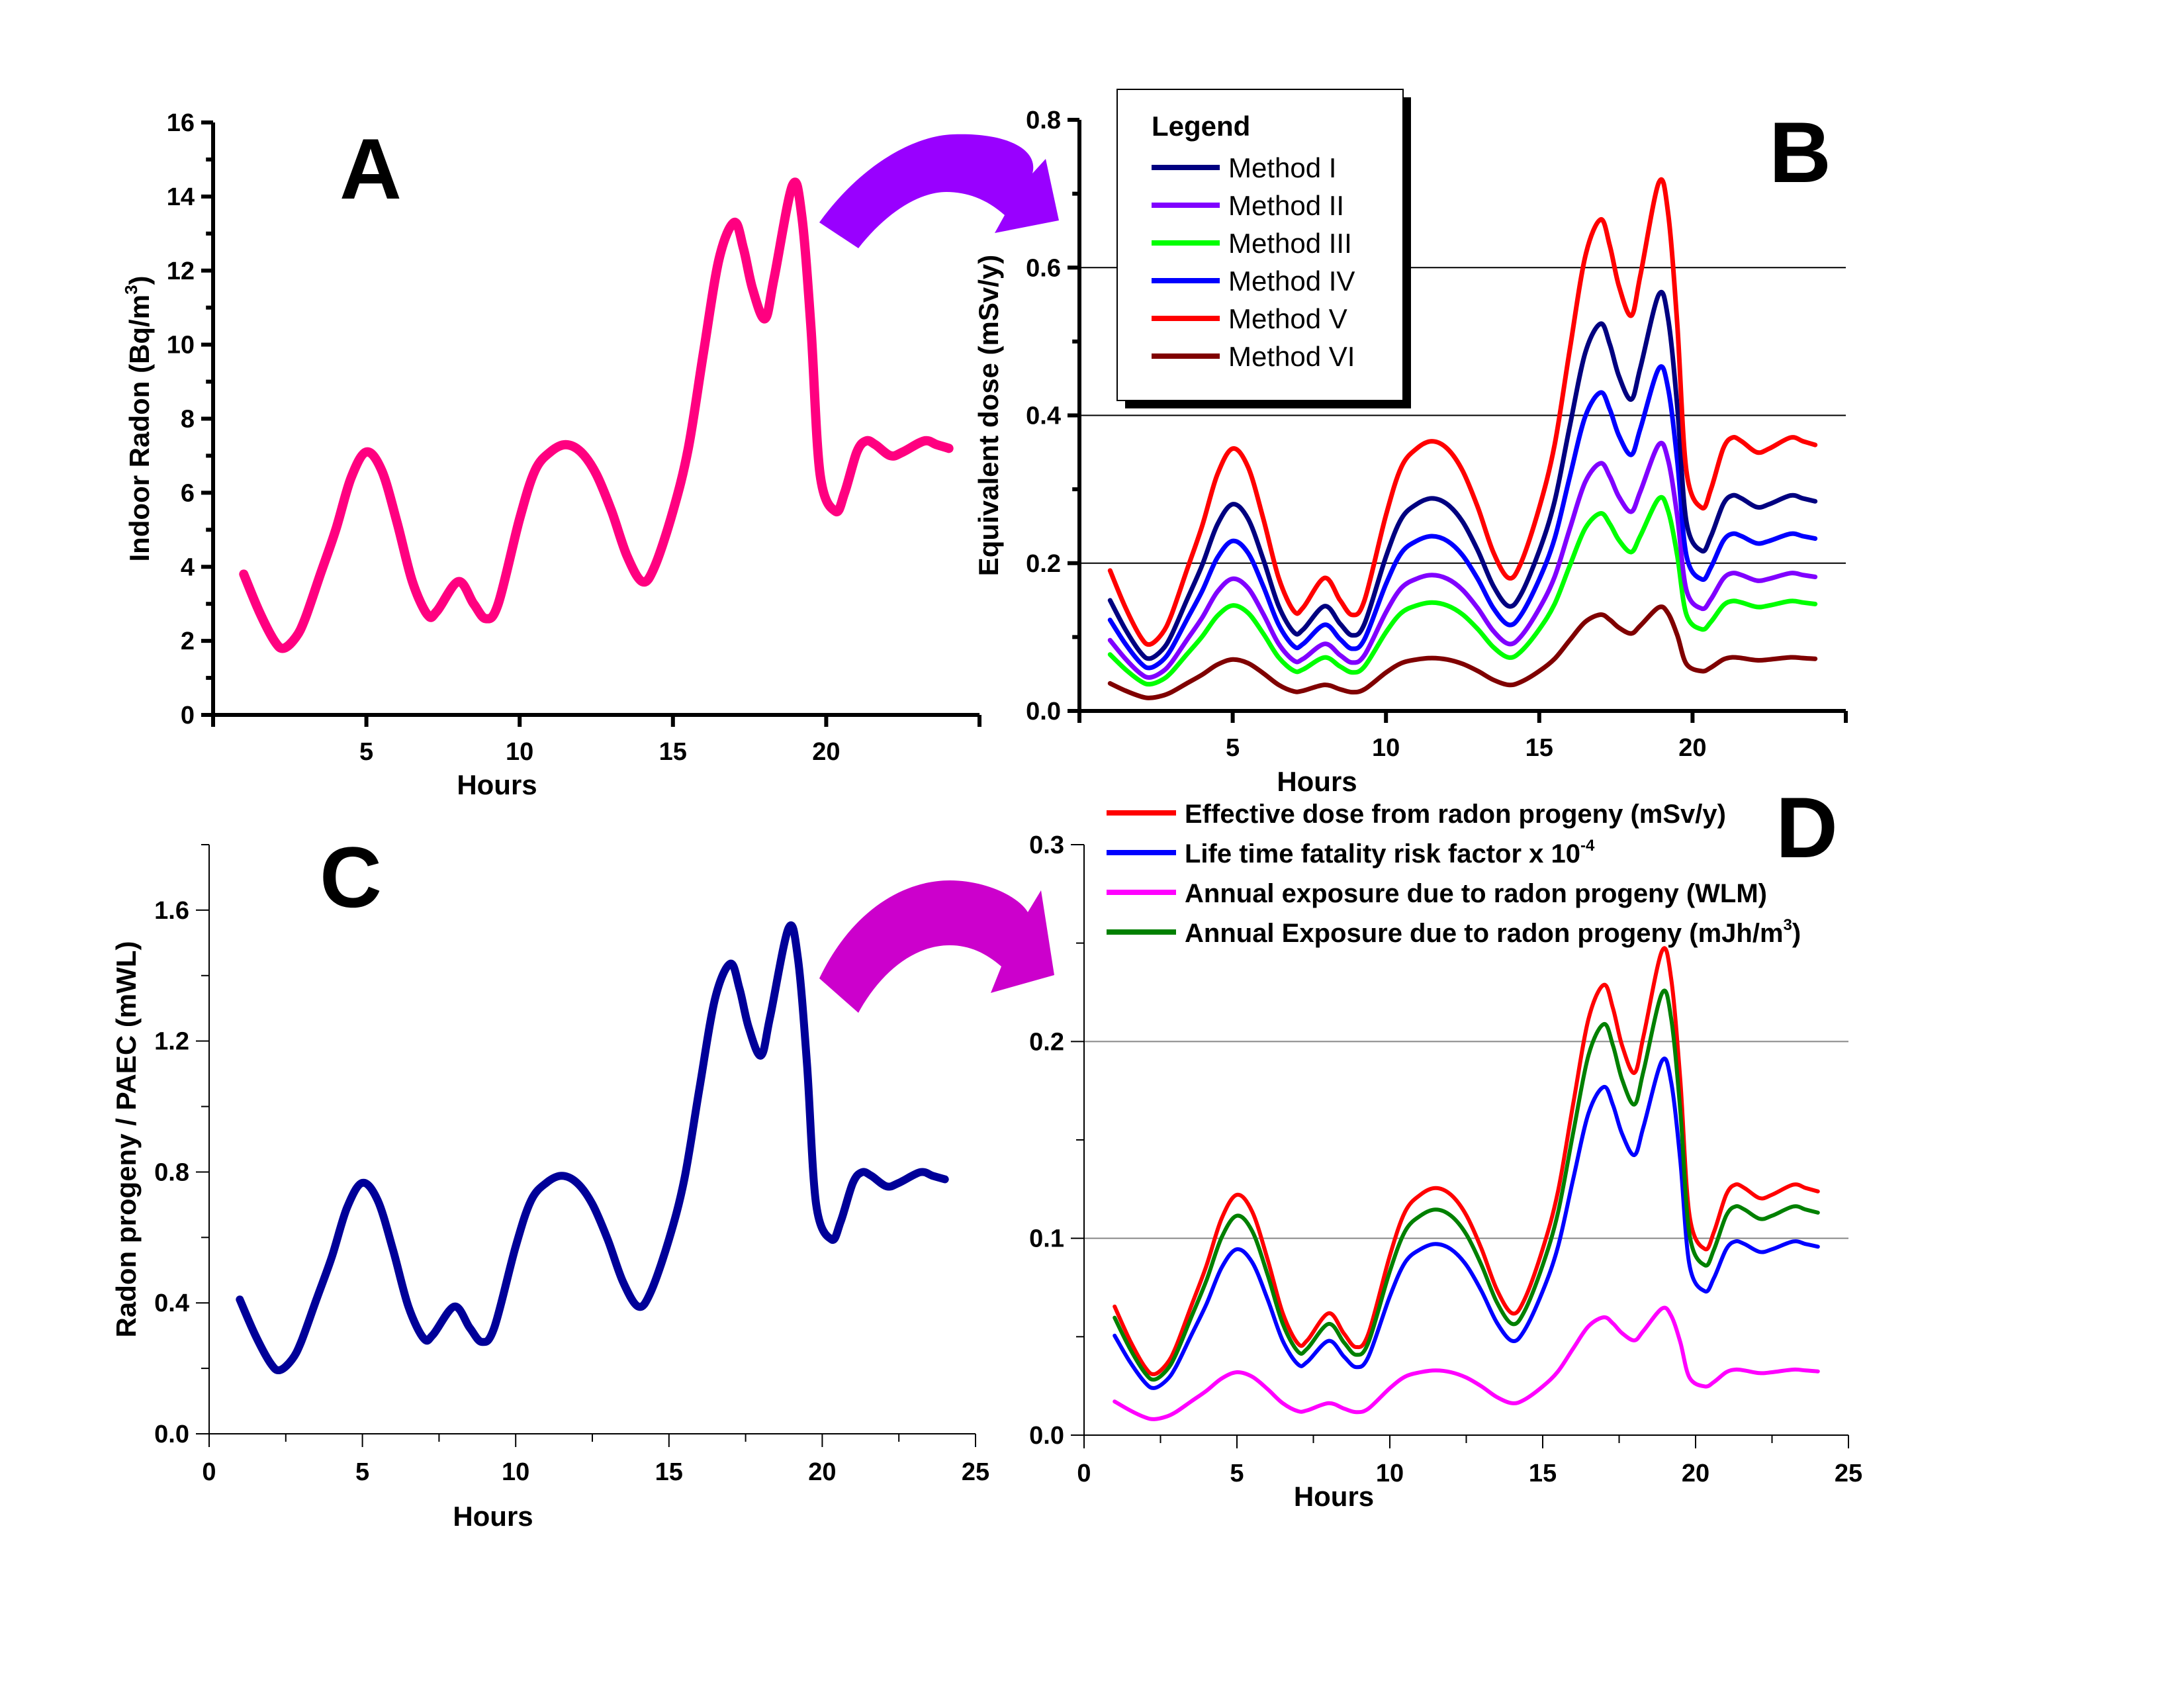 This screenshot has width=2184, height=1688. Describe the element at coordinates (939, 191) in the screenshot. I see `curved-arrow-icon-a-to-b` at that location.